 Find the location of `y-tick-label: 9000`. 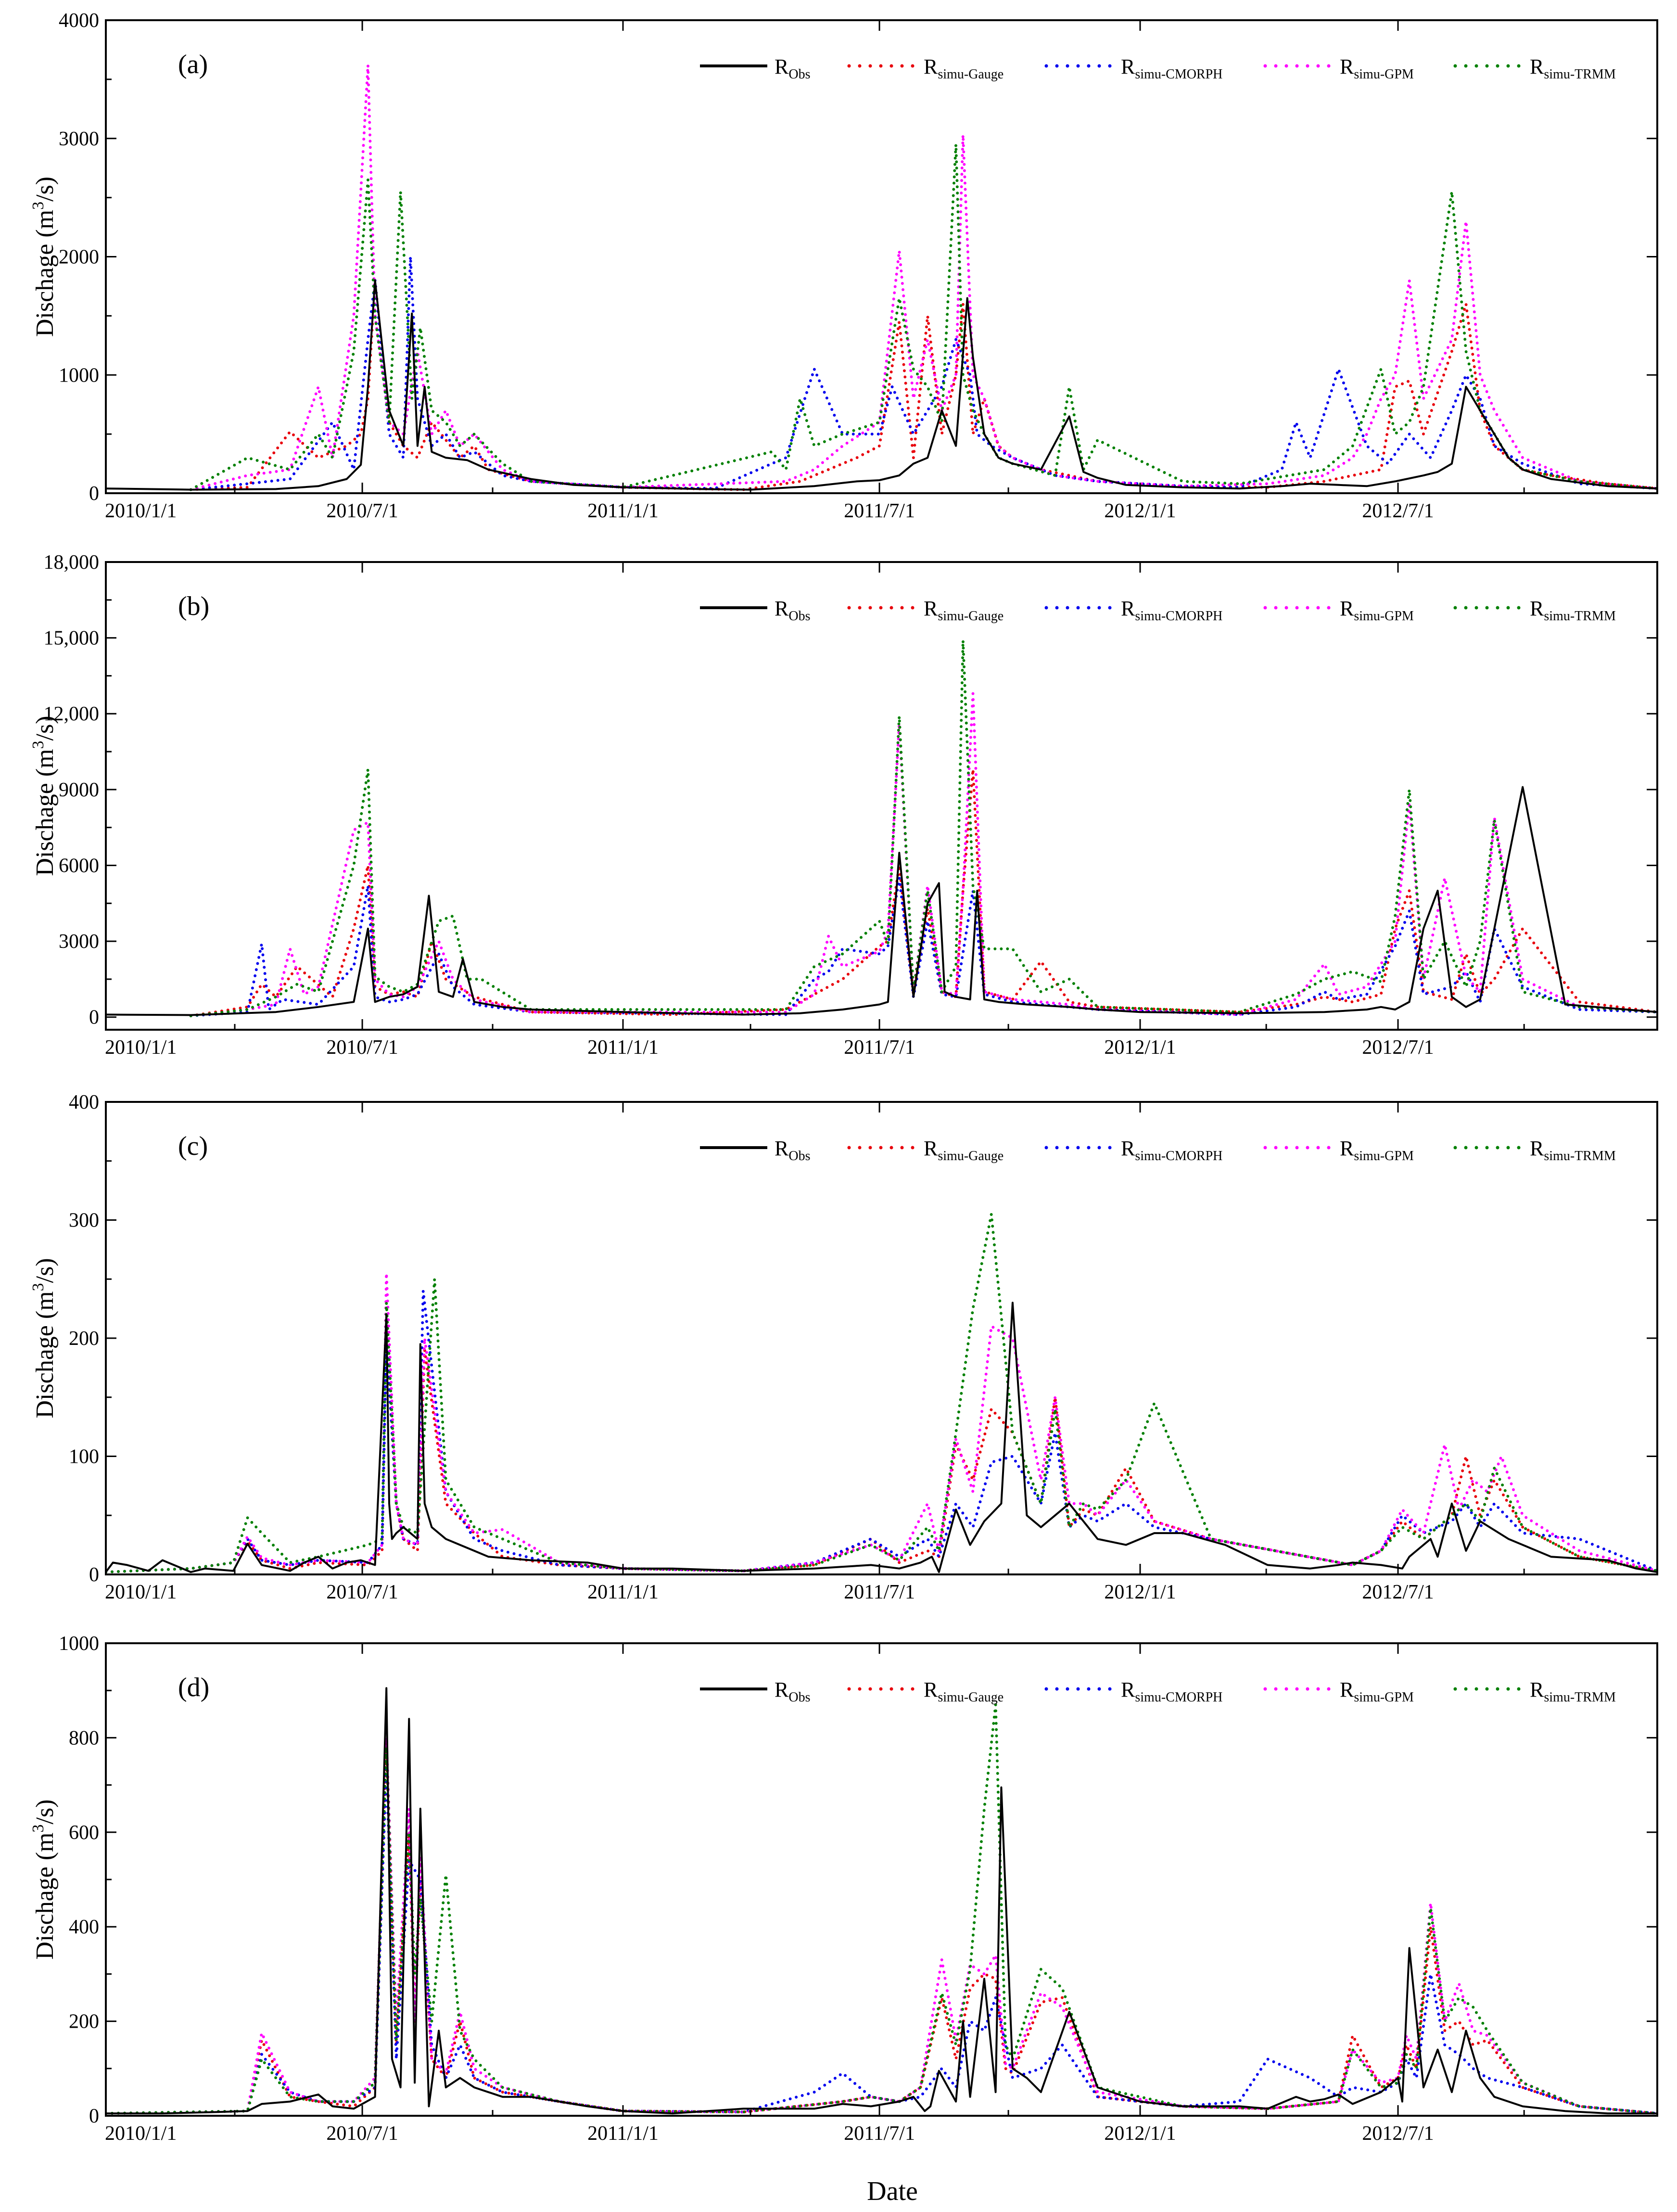

y-tick-label: 9000 is located at coordinates (79, 790).